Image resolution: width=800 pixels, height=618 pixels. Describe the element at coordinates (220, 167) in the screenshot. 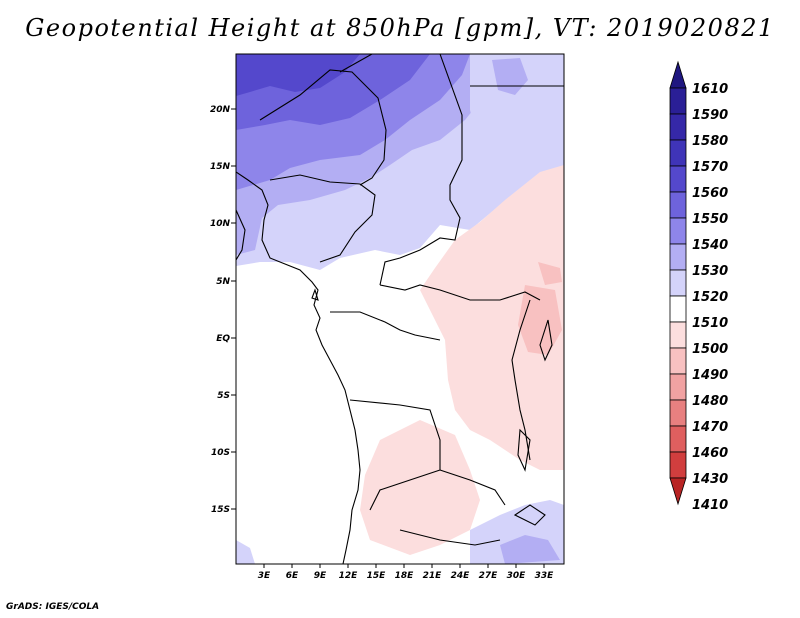

I see `lat-label: 15N` at that location.